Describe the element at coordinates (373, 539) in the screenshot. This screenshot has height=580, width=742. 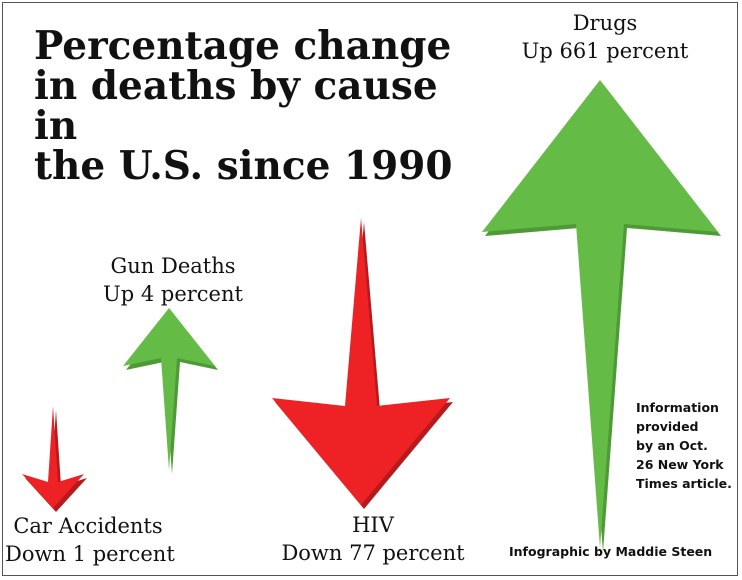
I see `label-hiv: HIV Down 77 percent` at that location.